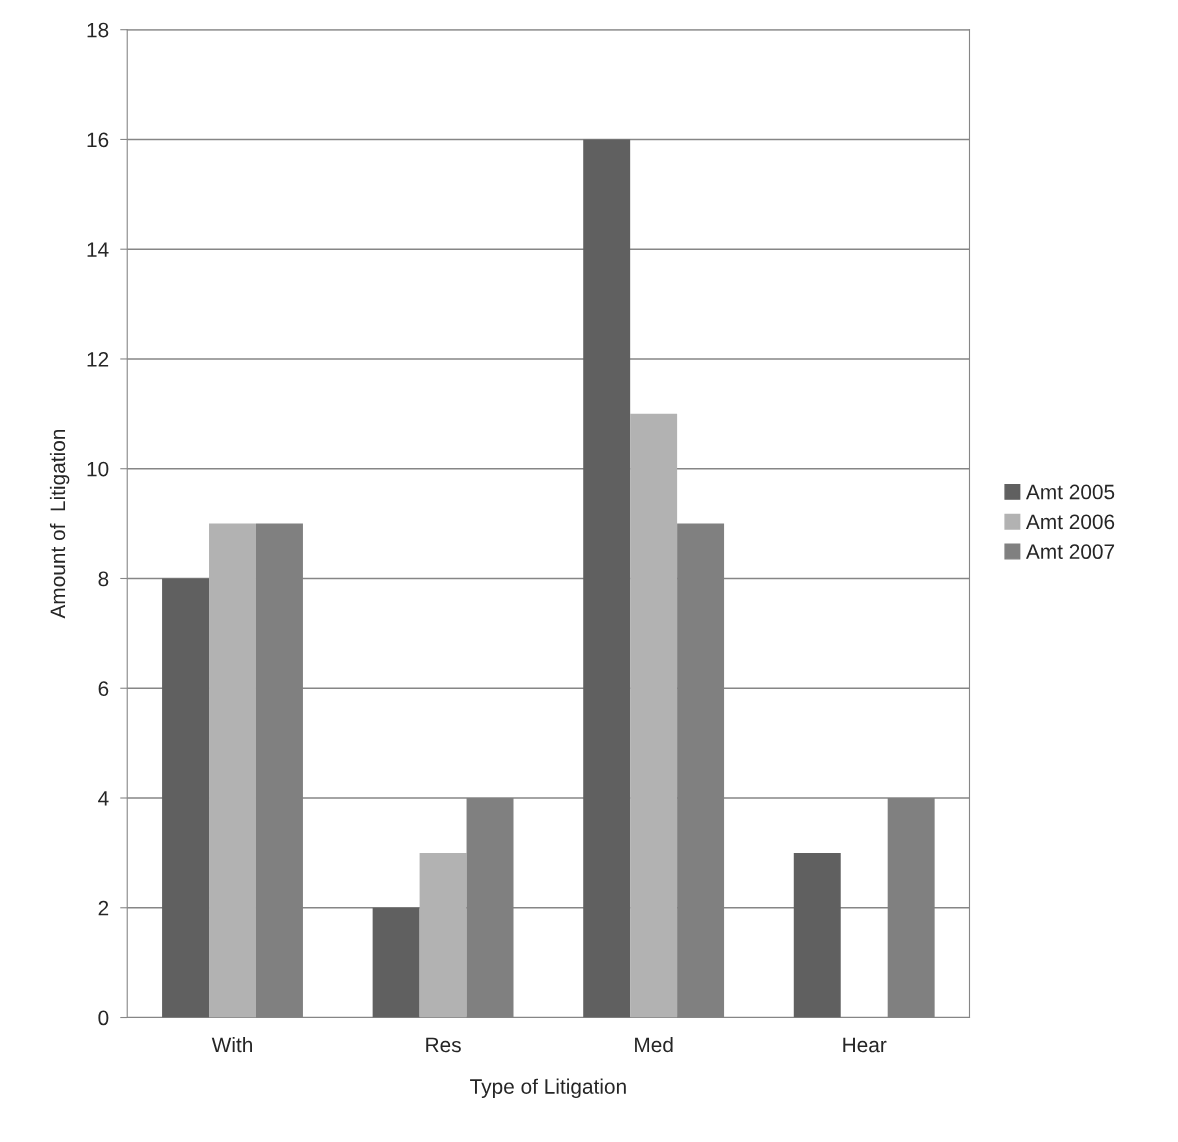  Describe the element at coordinates (1070, 522) in the screenshot. I see `legend-label: Amt 2006` at that location.